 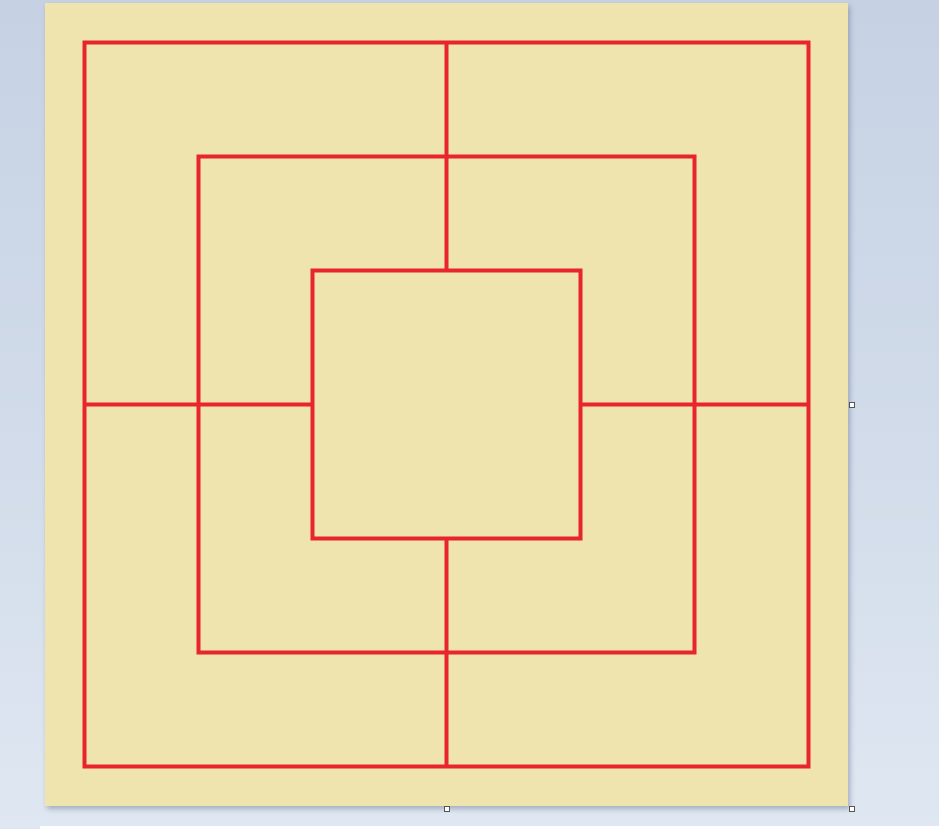 What do you see at coordinates (852, 405) in the screenshot?
I see `resize-handle-right-mid` at bounding box center [852, 405].